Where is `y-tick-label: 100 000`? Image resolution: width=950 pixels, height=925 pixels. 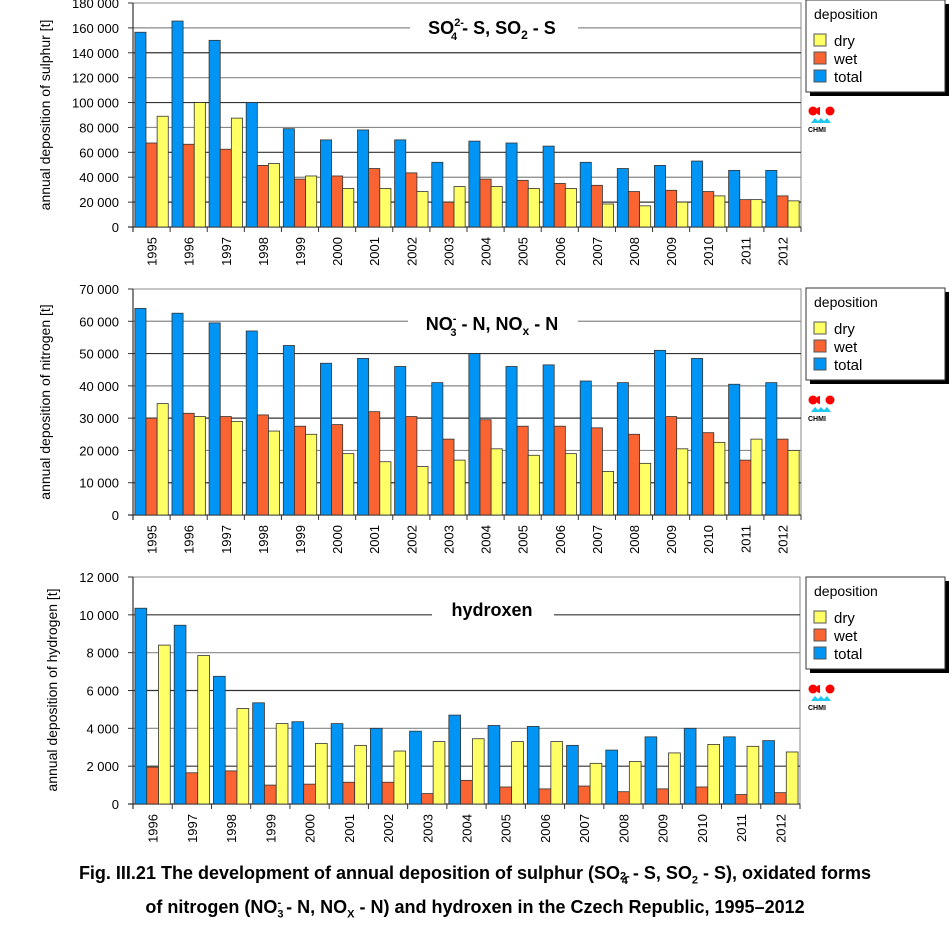 y-tick-label: 100 000 is located at coordinates (95, 103).